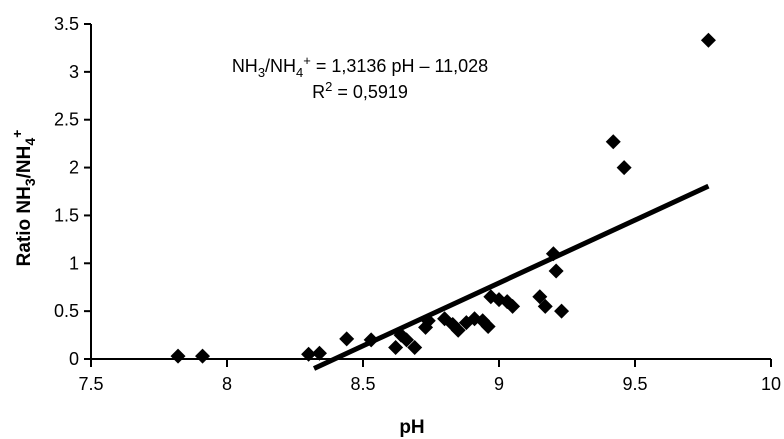  I want to click on y-tick-label: 1, so click(74, 263).